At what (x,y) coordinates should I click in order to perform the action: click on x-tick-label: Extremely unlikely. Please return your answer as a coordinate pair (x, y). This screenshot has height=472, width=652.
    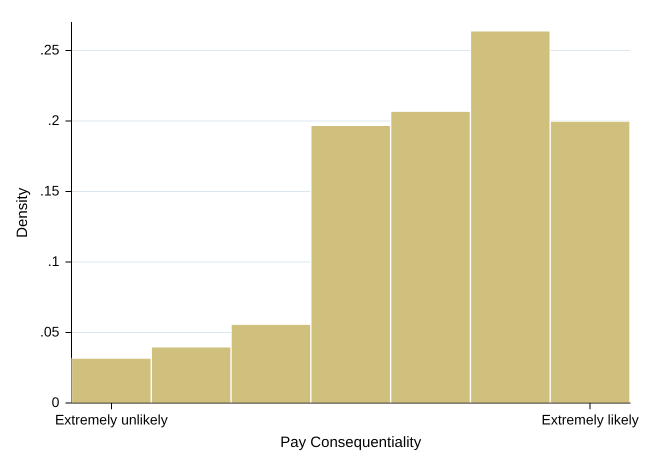
    Looking at the image, I should click on (111, 419).